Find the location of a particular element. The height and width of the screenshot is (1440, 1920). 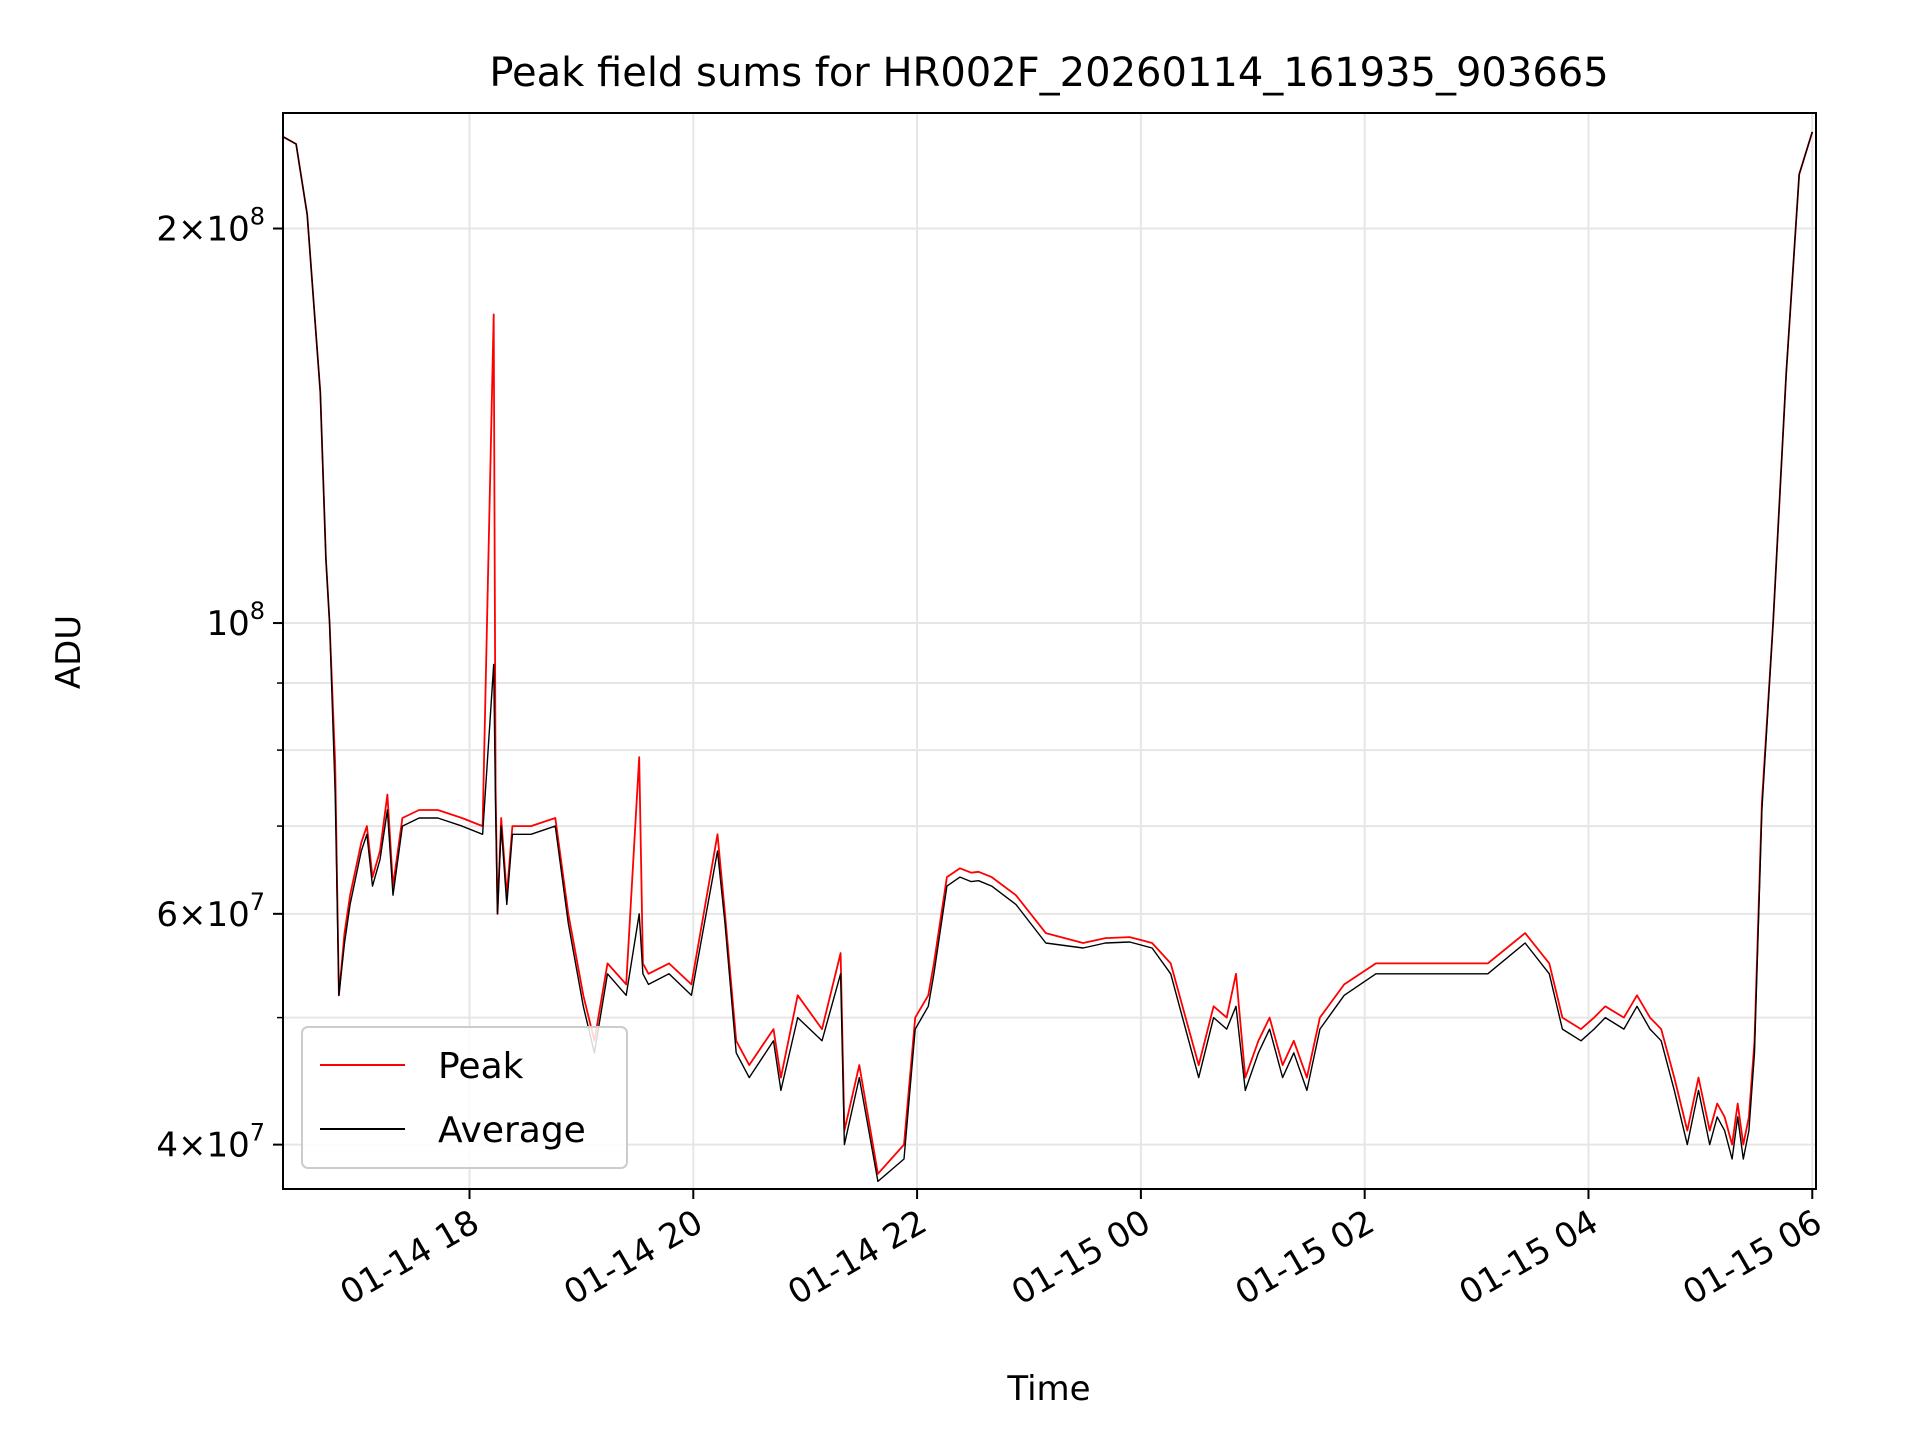

legend-label-average: Average is located at coordinates (512, 1130).